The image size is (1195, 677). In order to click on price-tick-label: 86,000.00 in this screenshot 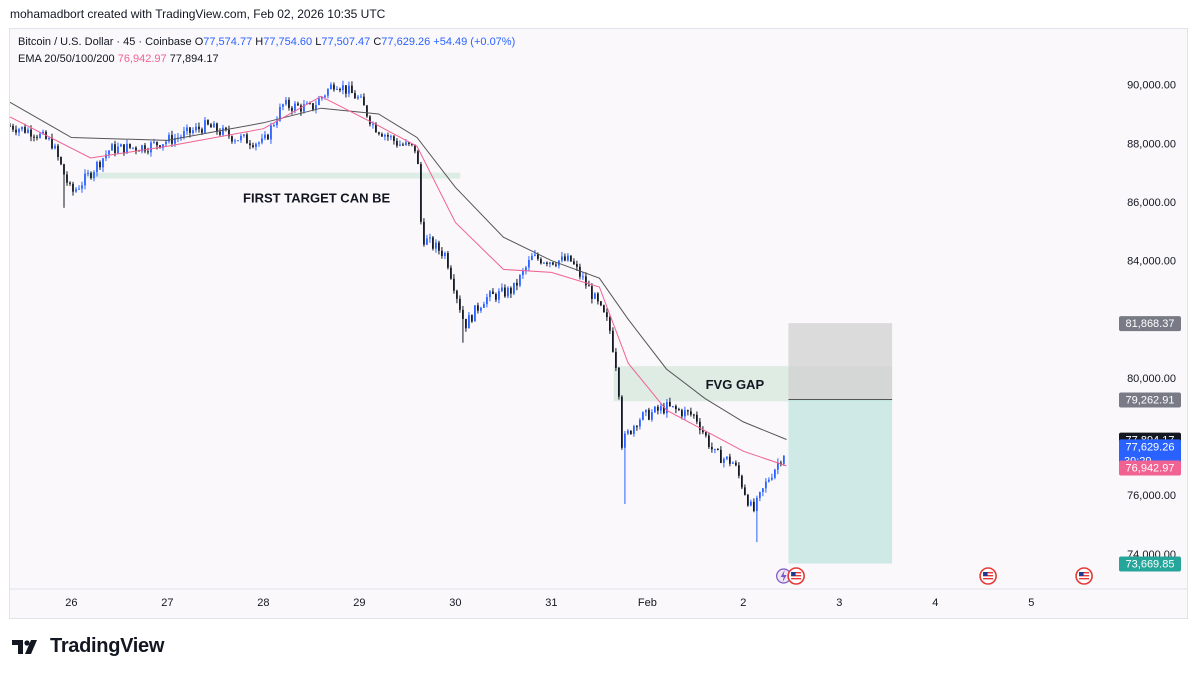, I will do `click(1151, 203)`.